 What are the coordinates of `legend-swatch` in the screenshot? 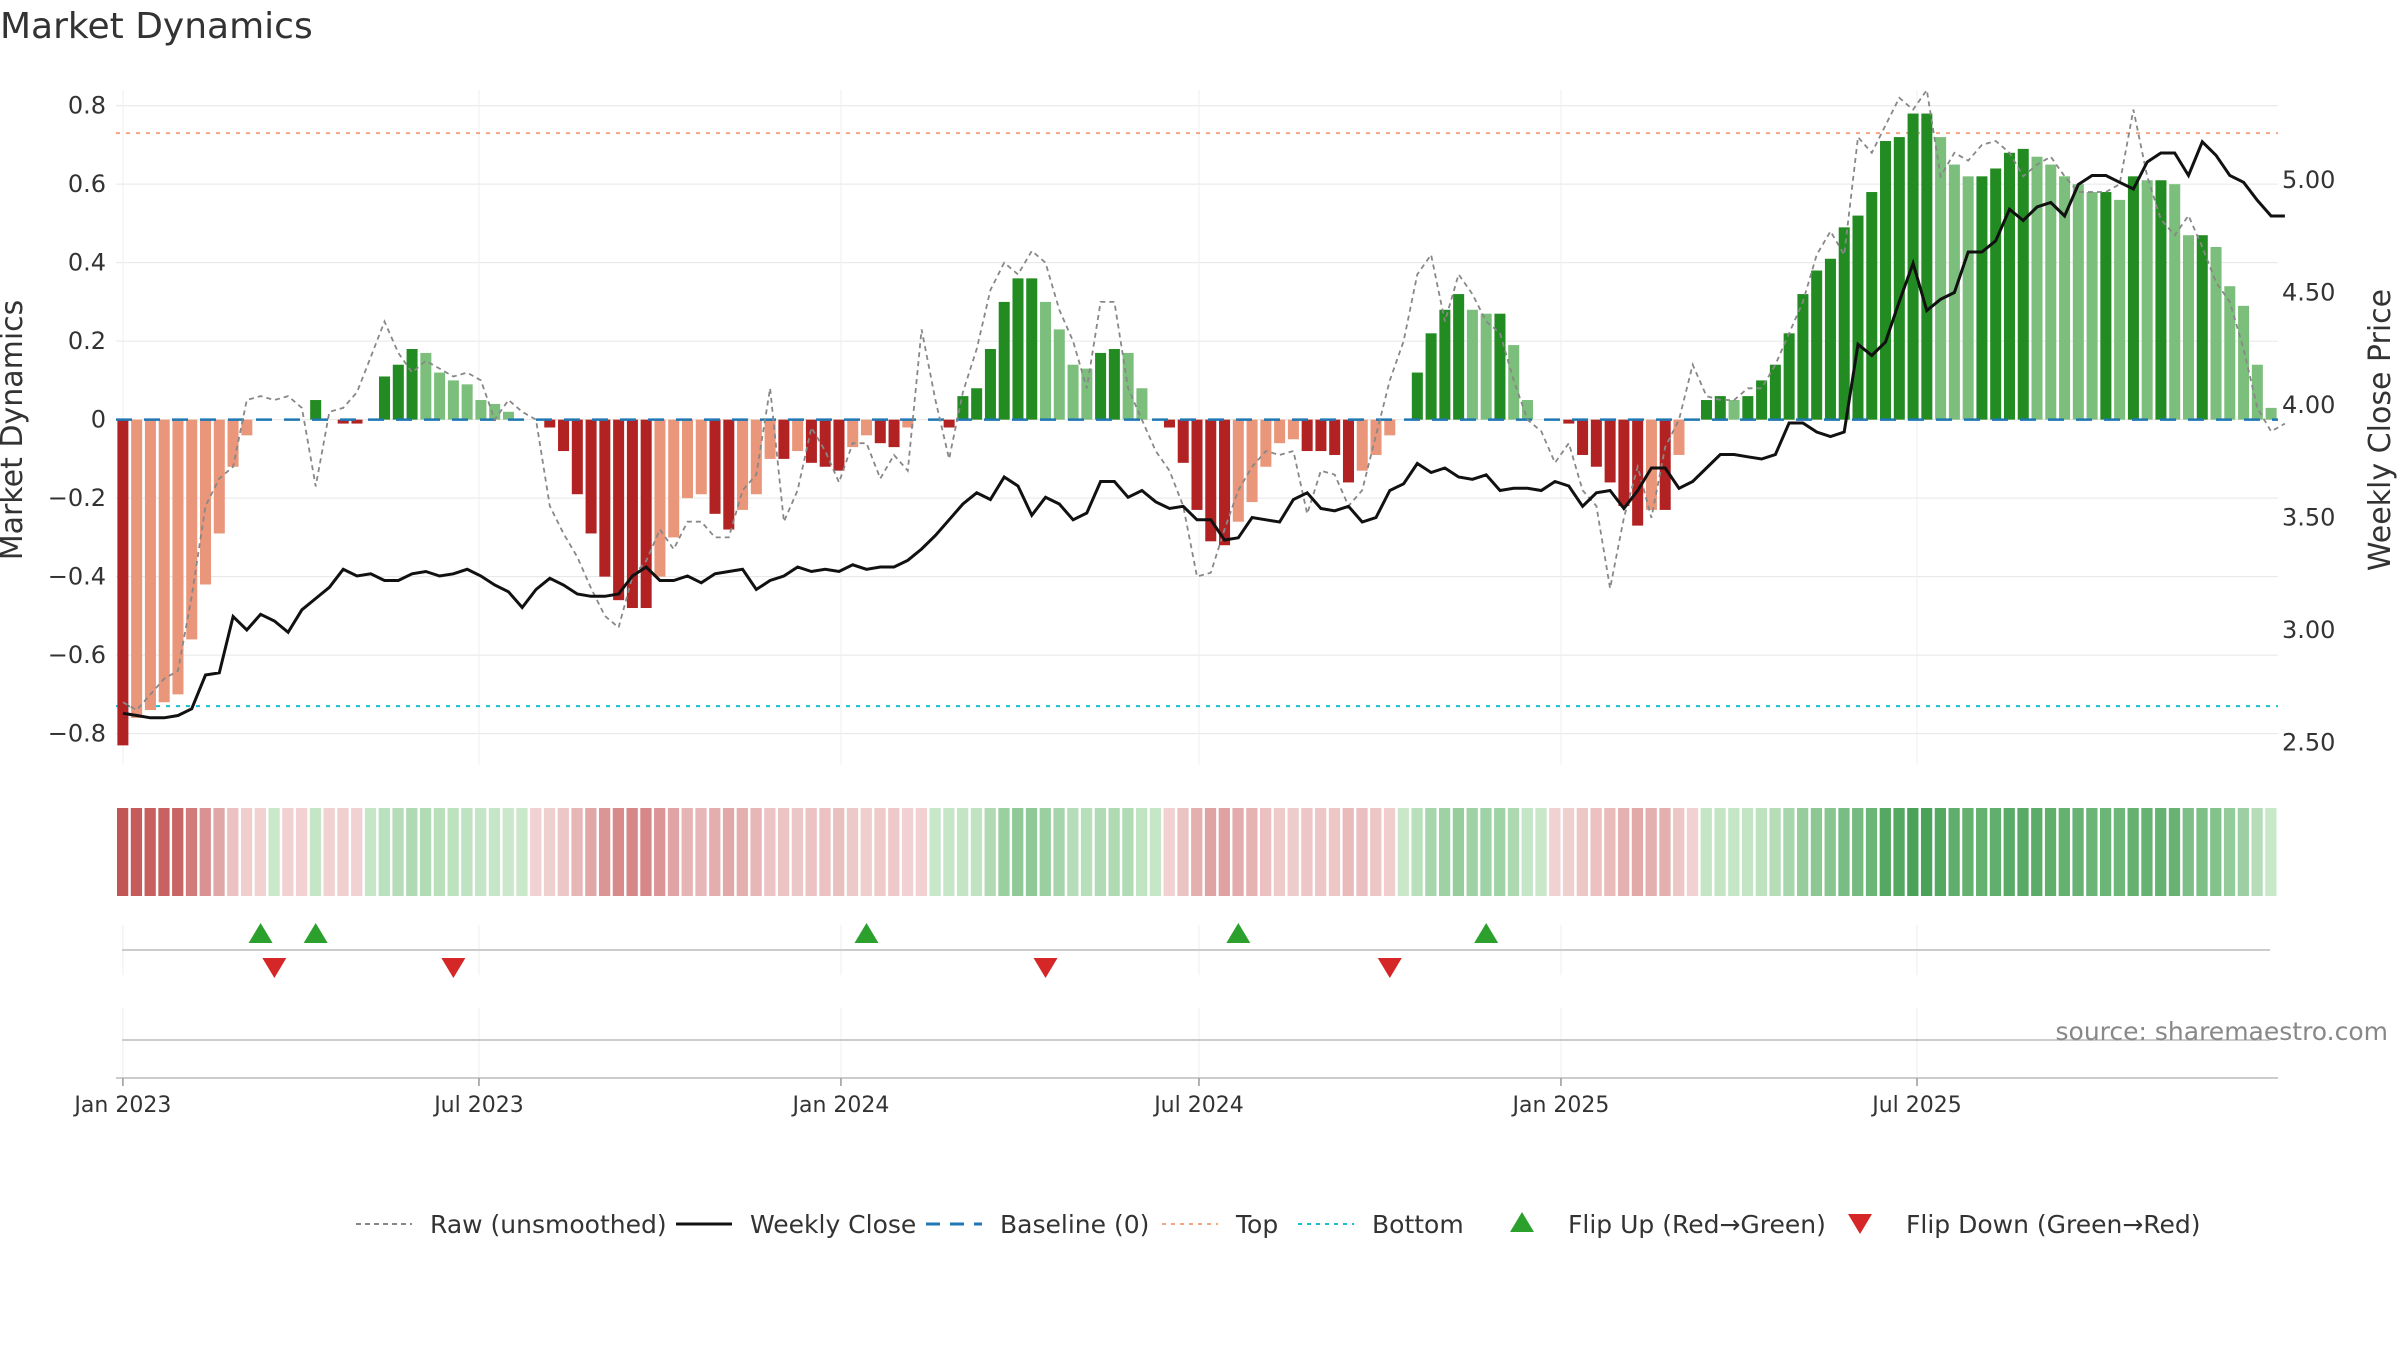 It's located at (1522, 1222).